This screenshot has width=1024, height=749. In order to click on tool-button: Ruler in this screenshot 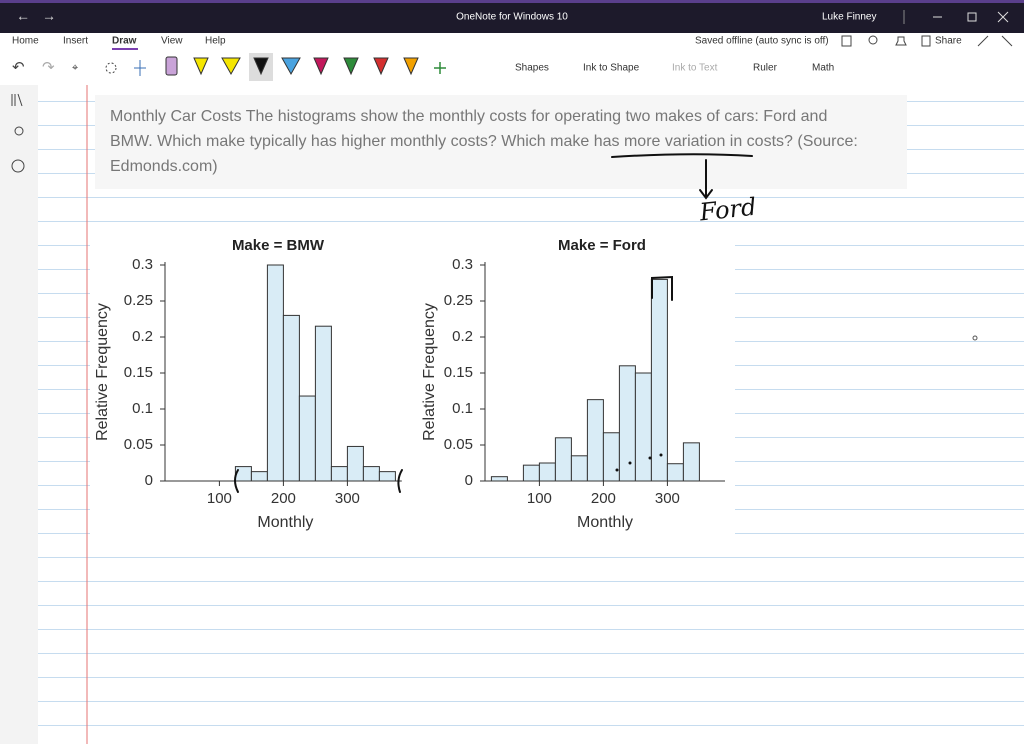, I will do `click(765, 68)`.